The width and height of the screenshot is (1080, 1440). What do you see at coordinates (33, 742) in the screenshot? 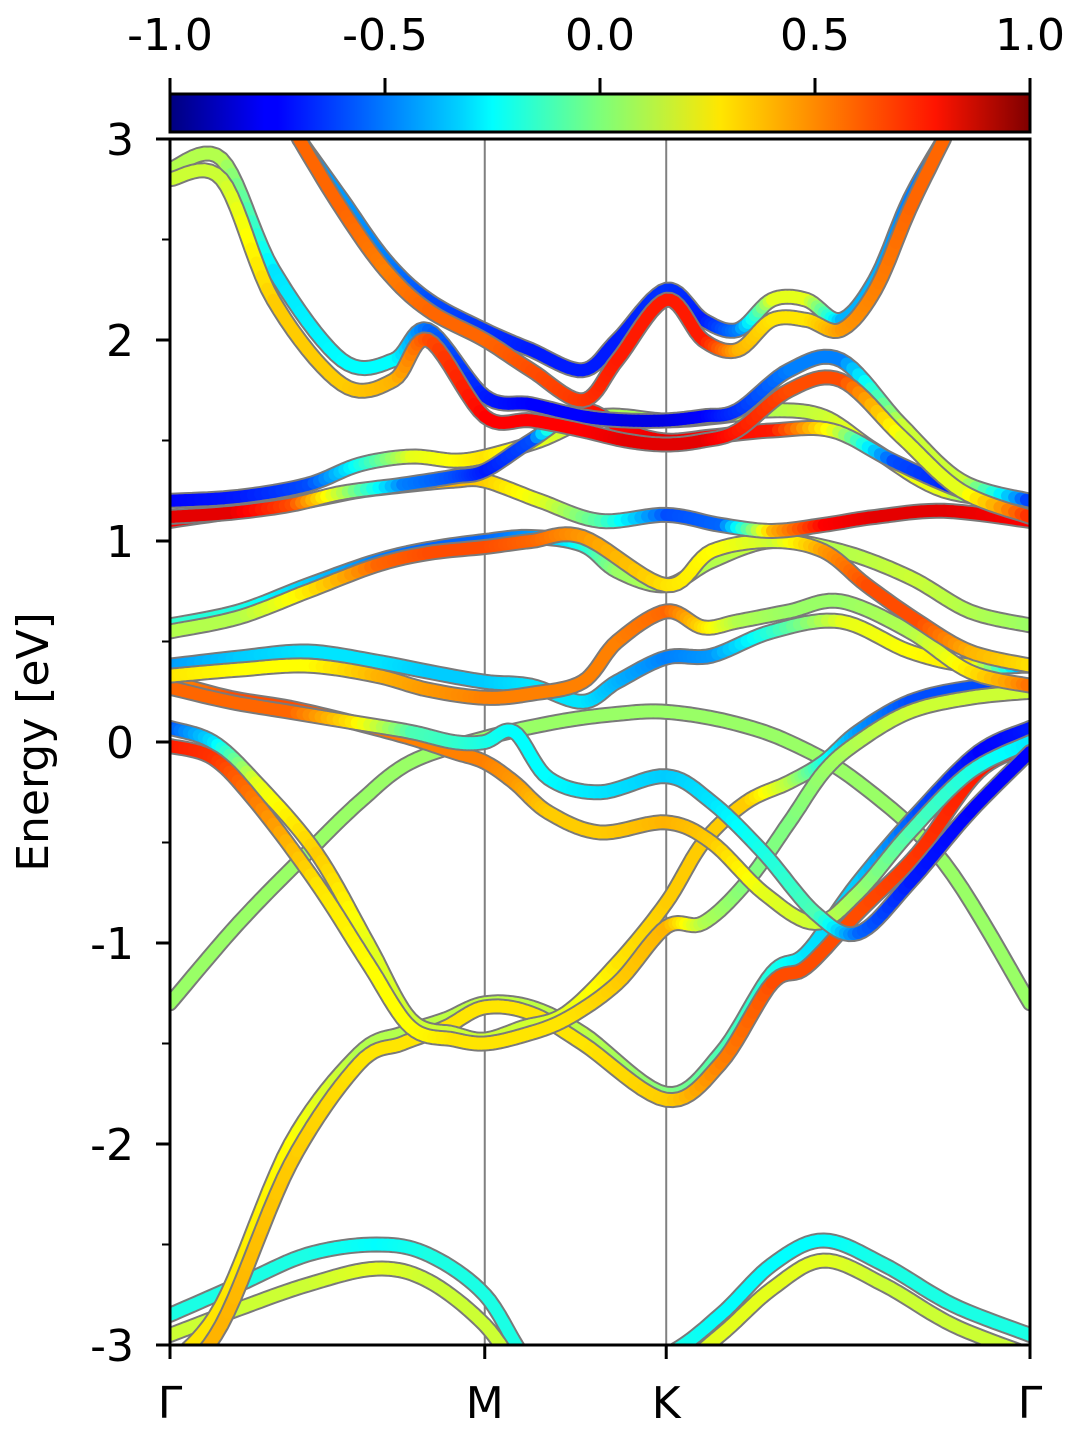
I see `y-axis-label: Energy [eV]` at bounding box center [33, 742].